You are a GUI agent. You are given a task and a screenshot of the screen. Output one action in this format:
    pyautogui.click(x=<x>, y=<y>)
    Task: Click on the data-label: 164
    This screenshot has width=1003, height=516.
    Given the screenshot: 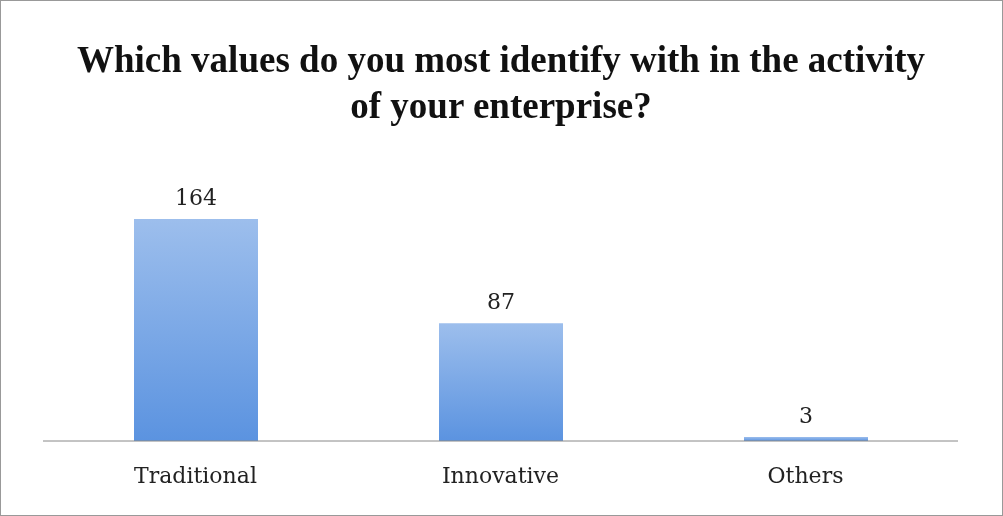 What is the action you would take?
    pyautogui.click(x=196, y=197)
    